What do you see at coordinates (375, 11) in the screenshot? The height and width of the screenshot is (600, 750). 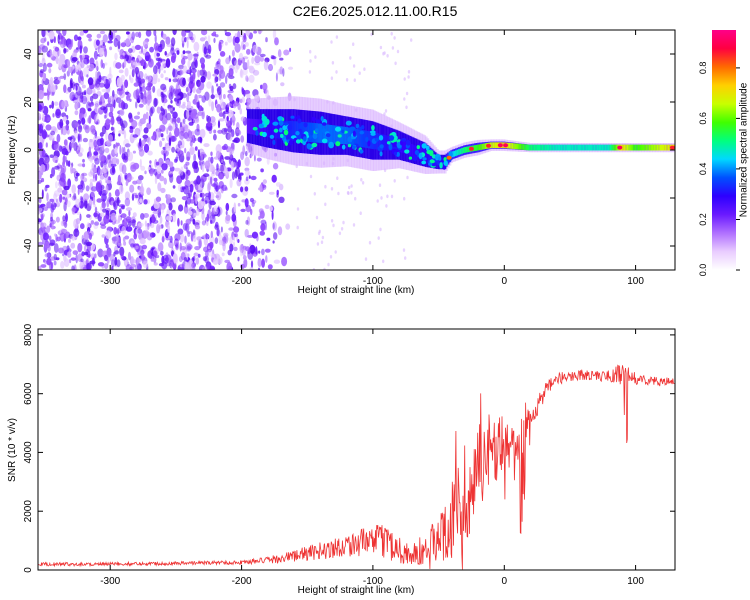 I see `chart-title: C2E6.2025.012.11.00.R15` at bounding box center [375, 11].